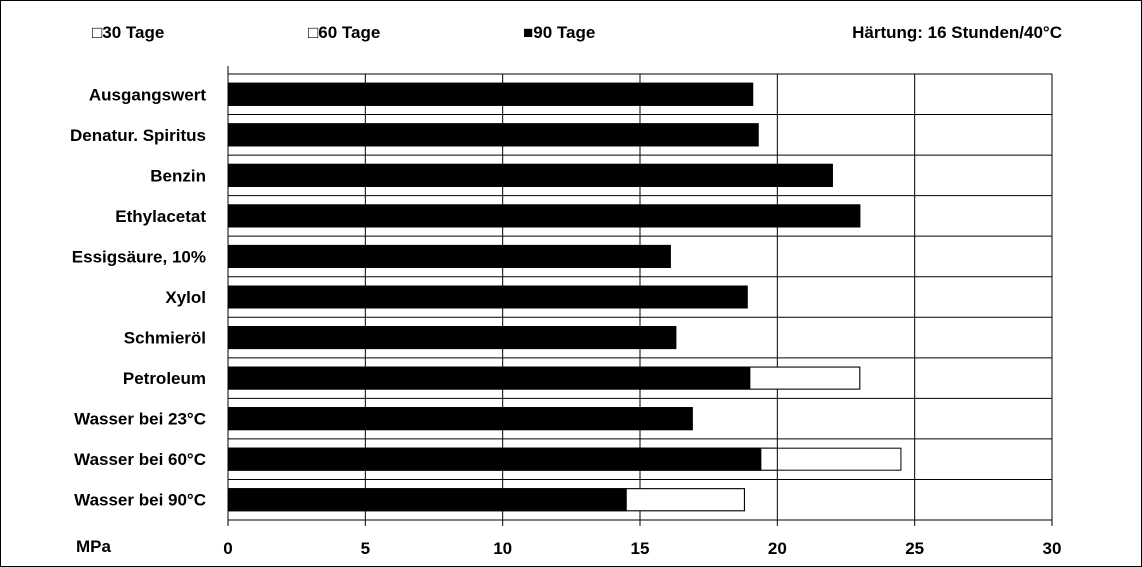 The image size is (1142, 567). Describe the element at coordinates (185, 297) in the screenshot. I see `category-label: Xylol` at that location.